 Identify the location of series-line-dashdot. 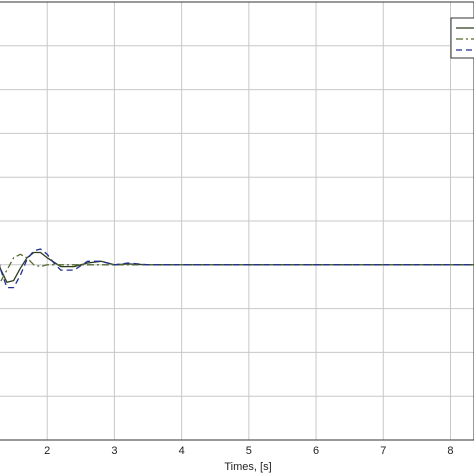
(237, 268).